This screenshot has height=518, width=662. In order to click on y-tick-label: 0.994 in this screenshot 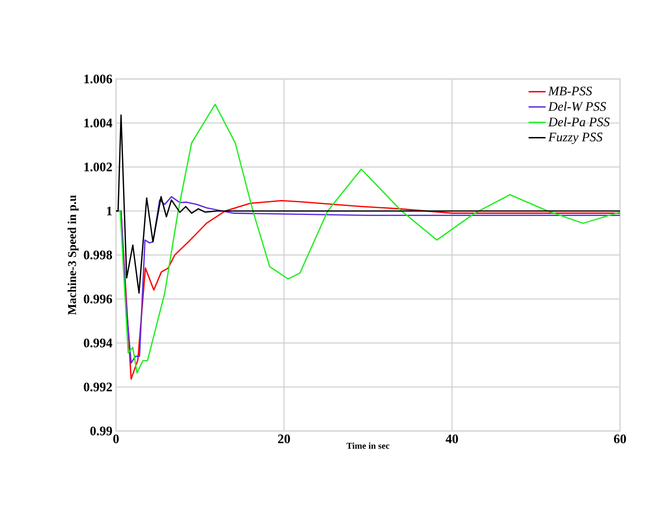, I will do `click(98, 343)`.